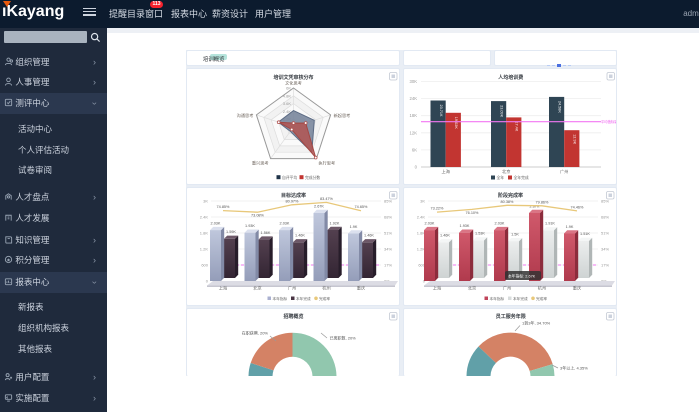 The image size is (699, 412). What do you see at coordinates (258, 216) in the screenshot?
I see `svg-text: 73.08%` at bounding box center [258, 216].